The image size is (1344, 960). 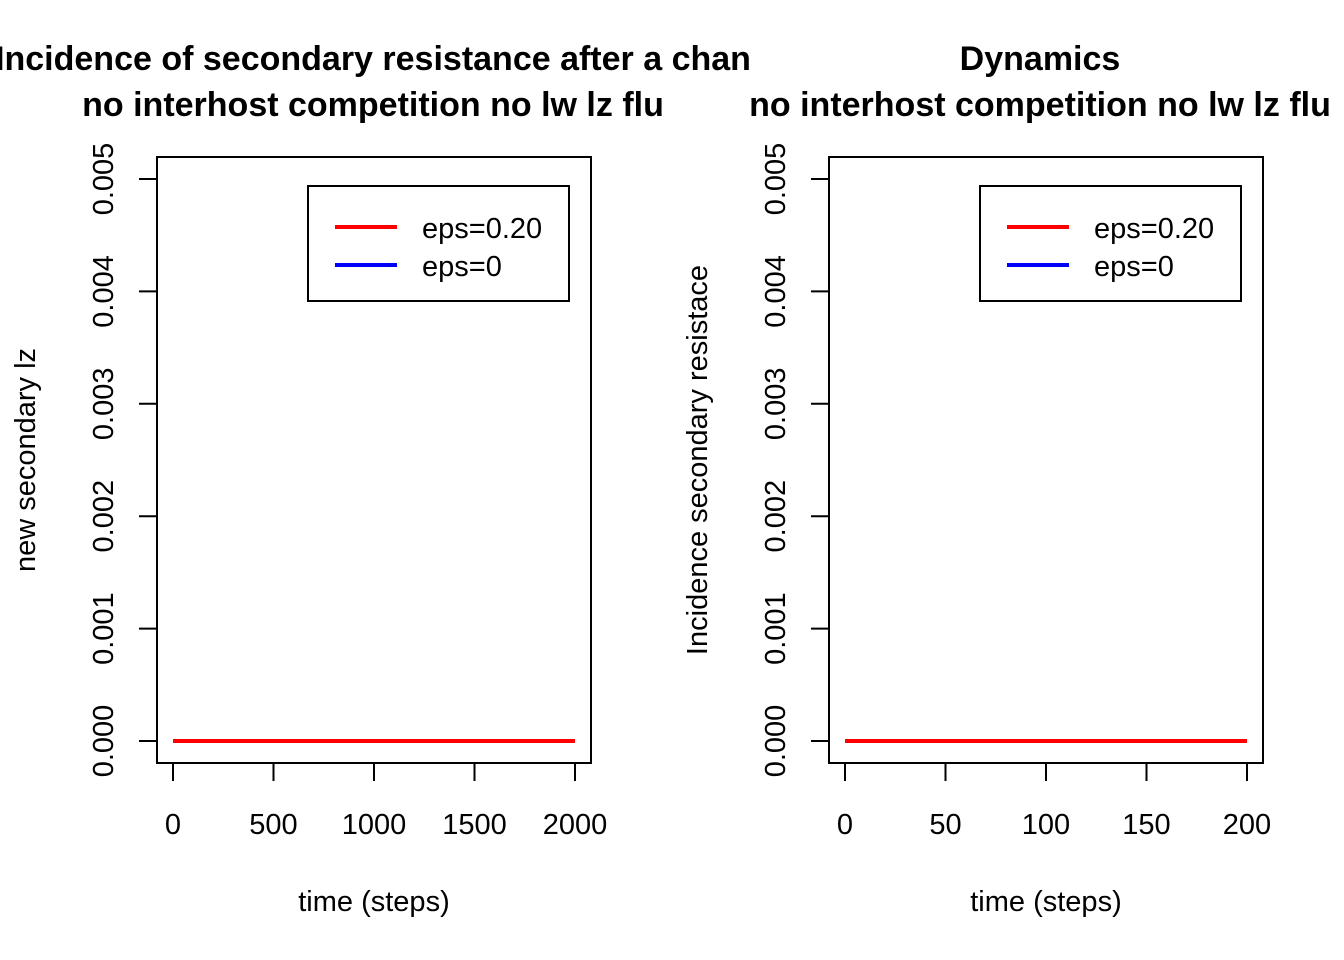 I want to click on x-tick-label: 1500, so click(x=474, y=825).